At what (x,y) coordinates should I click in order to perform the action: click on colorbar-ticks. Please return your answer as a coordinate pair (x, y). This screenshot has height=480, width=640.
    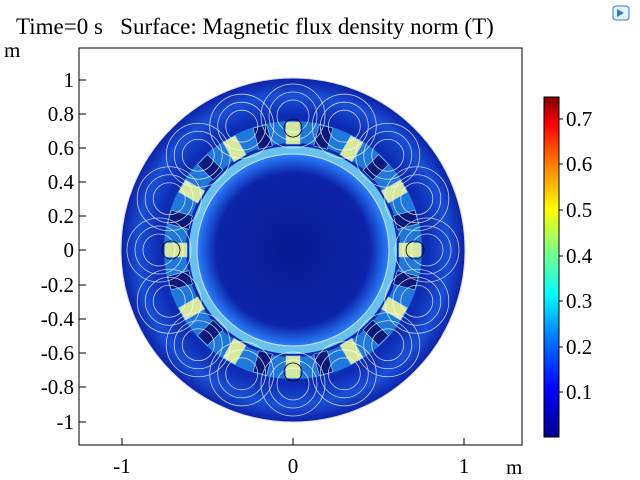
    Looking at the image, I should click on (561, 255).